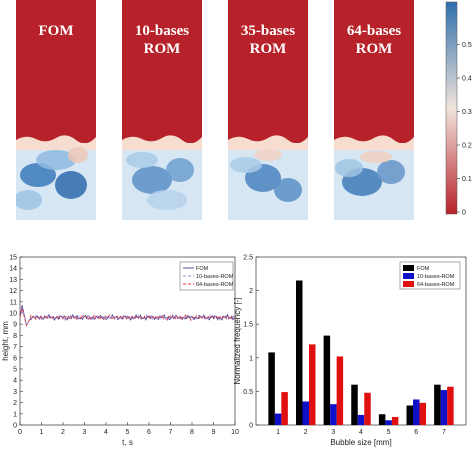  I want to click on x-tick-label: 6, so click(149, 432).